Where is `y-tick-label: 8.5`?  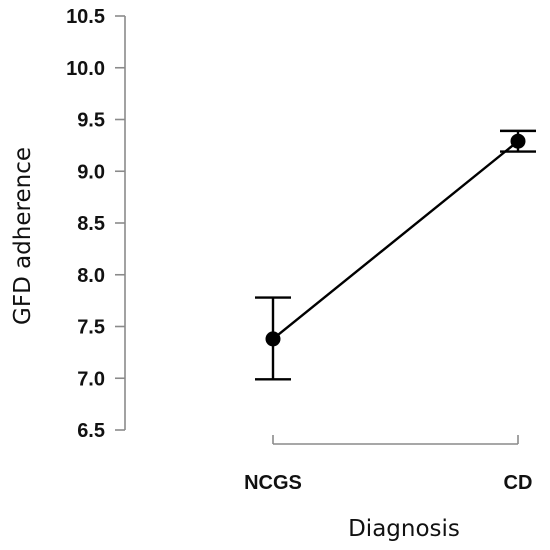 y-tick-label: 8.5 is located at coordinates (91, 224).